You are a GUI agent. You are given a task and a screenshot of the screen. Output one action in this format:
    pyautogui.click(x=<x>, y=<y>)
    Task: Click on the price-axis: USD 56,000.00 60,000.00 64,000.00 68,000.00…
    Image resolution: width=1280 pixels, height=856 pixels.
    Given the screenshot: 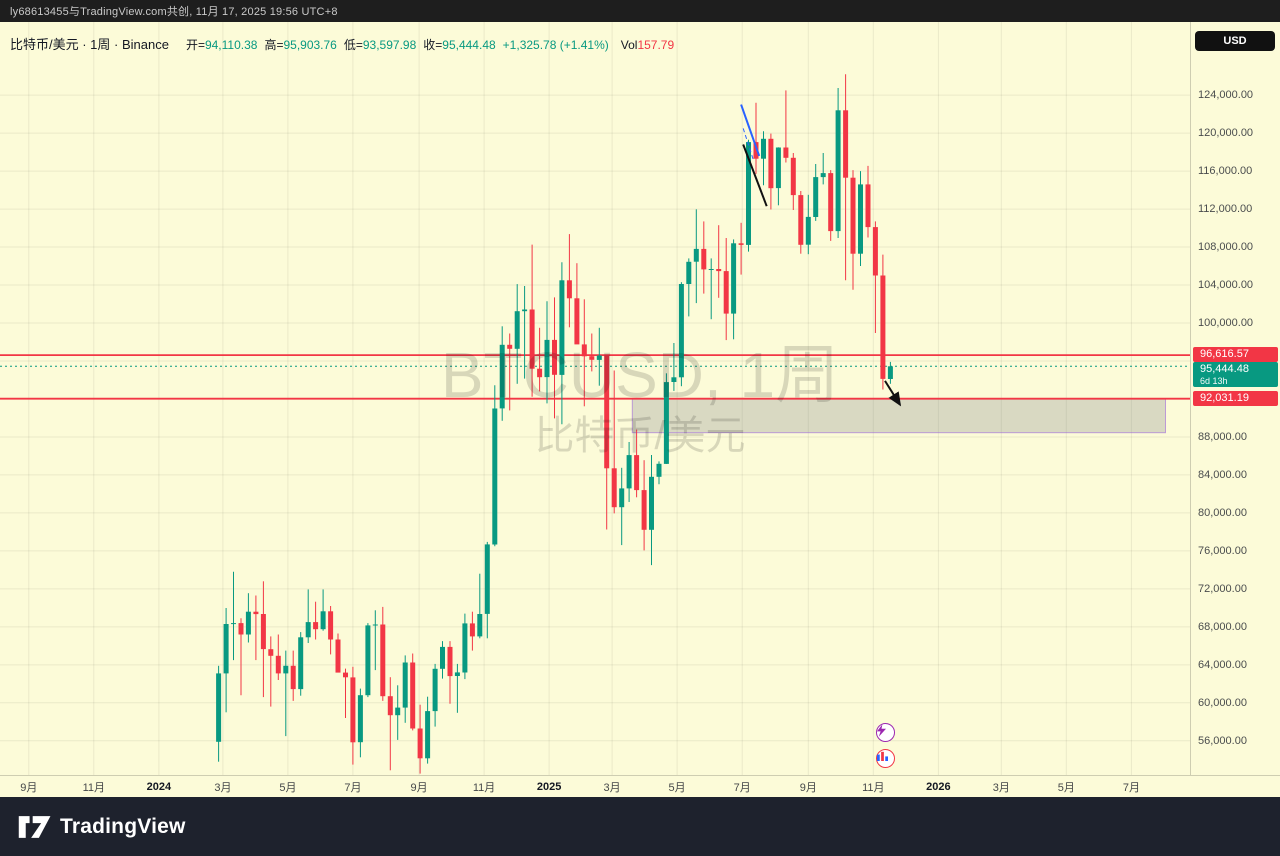 What is the action you would take?
    pyautogui.click(x=1235, y=398)
    